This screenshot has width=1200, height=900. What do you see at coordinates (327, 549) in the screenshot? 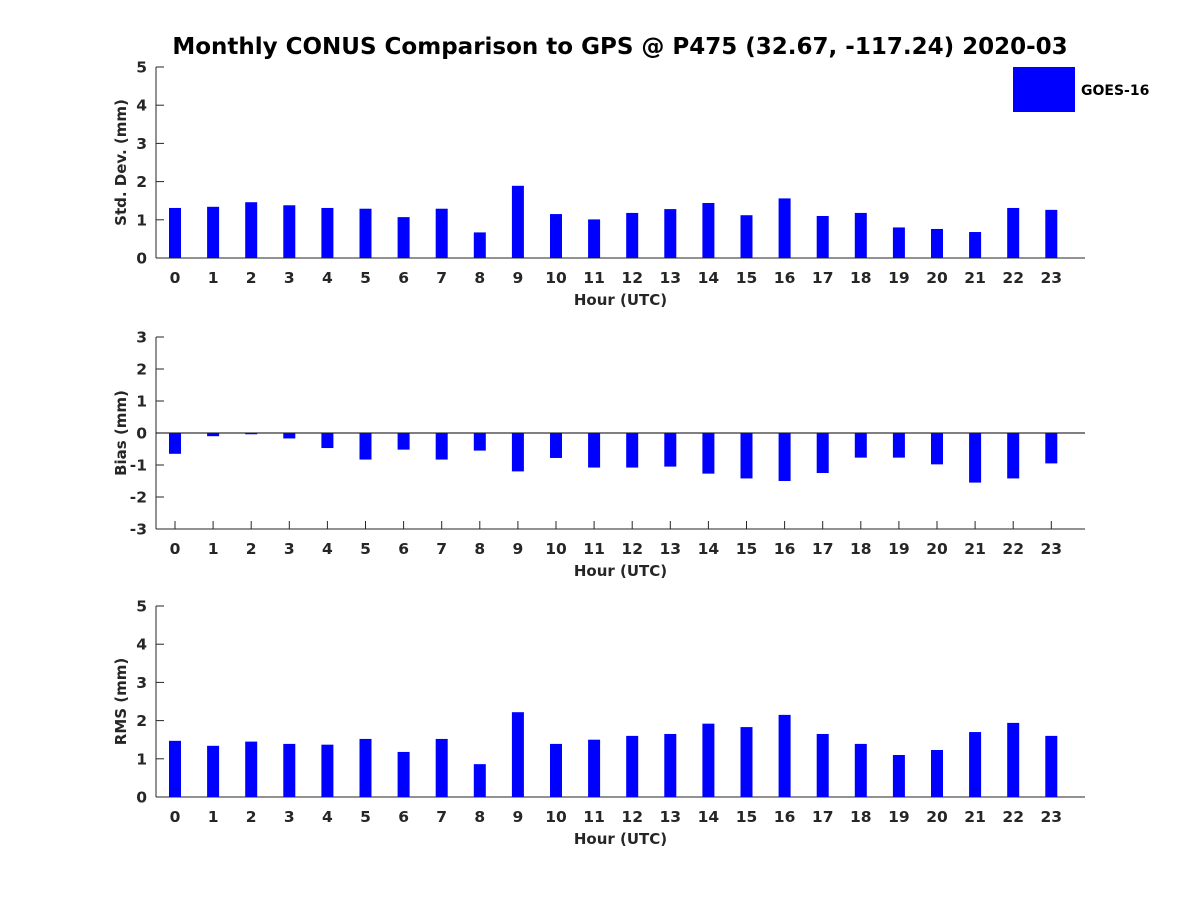
I see `x-tick-label: 4` at bounding box center [327, 549].